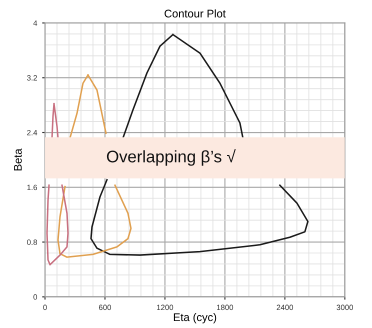 The width and height of the screenshot is (372, 328). What do you see at coordinates (171, 157) in the screenshot?
I see `annotation: Overlapping β’s √` at bounding box center [171, 157].